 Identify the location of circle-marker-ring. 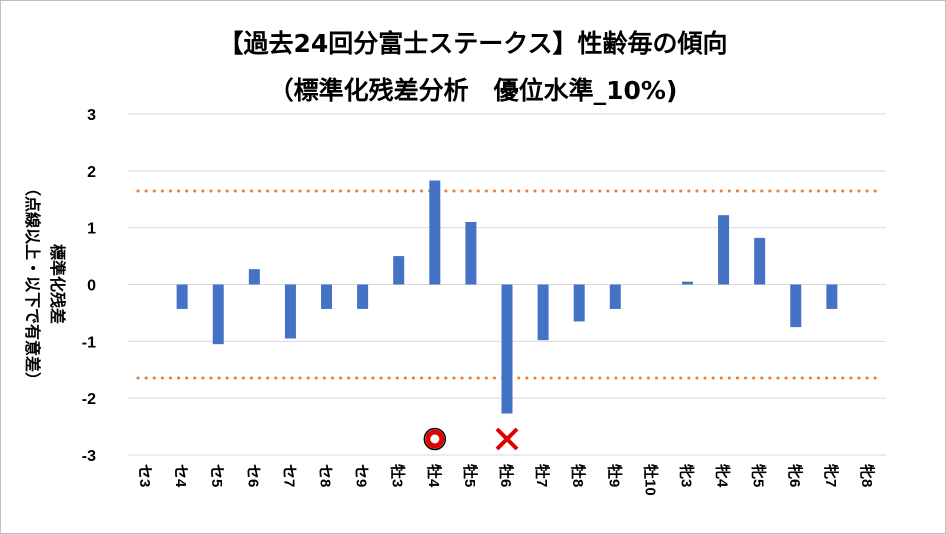
(435, 439).